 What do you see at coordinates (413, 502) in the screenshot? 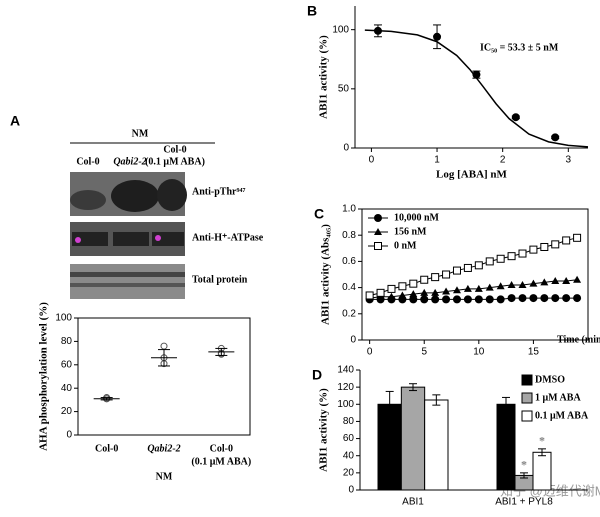
I see `x-tick-label: ABI1` at bounding box center [413, 502].